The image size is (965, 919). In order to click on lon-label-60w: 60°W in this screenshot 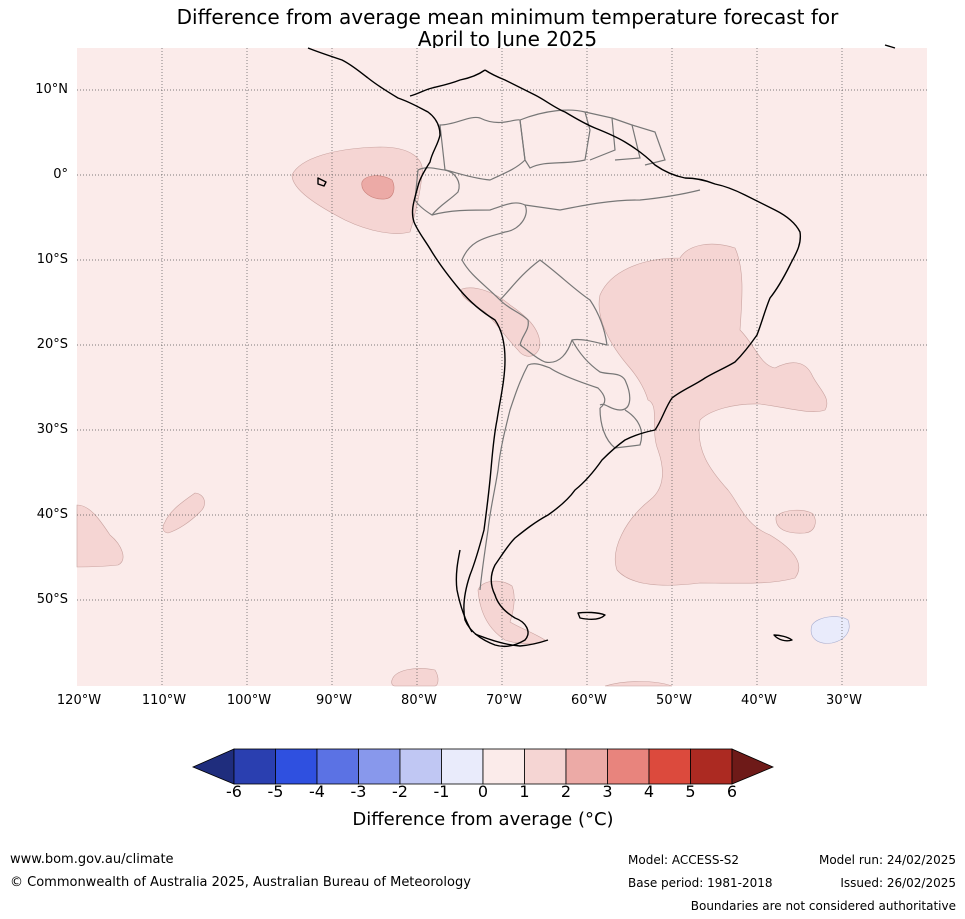, I will do `click(589, 700)`.